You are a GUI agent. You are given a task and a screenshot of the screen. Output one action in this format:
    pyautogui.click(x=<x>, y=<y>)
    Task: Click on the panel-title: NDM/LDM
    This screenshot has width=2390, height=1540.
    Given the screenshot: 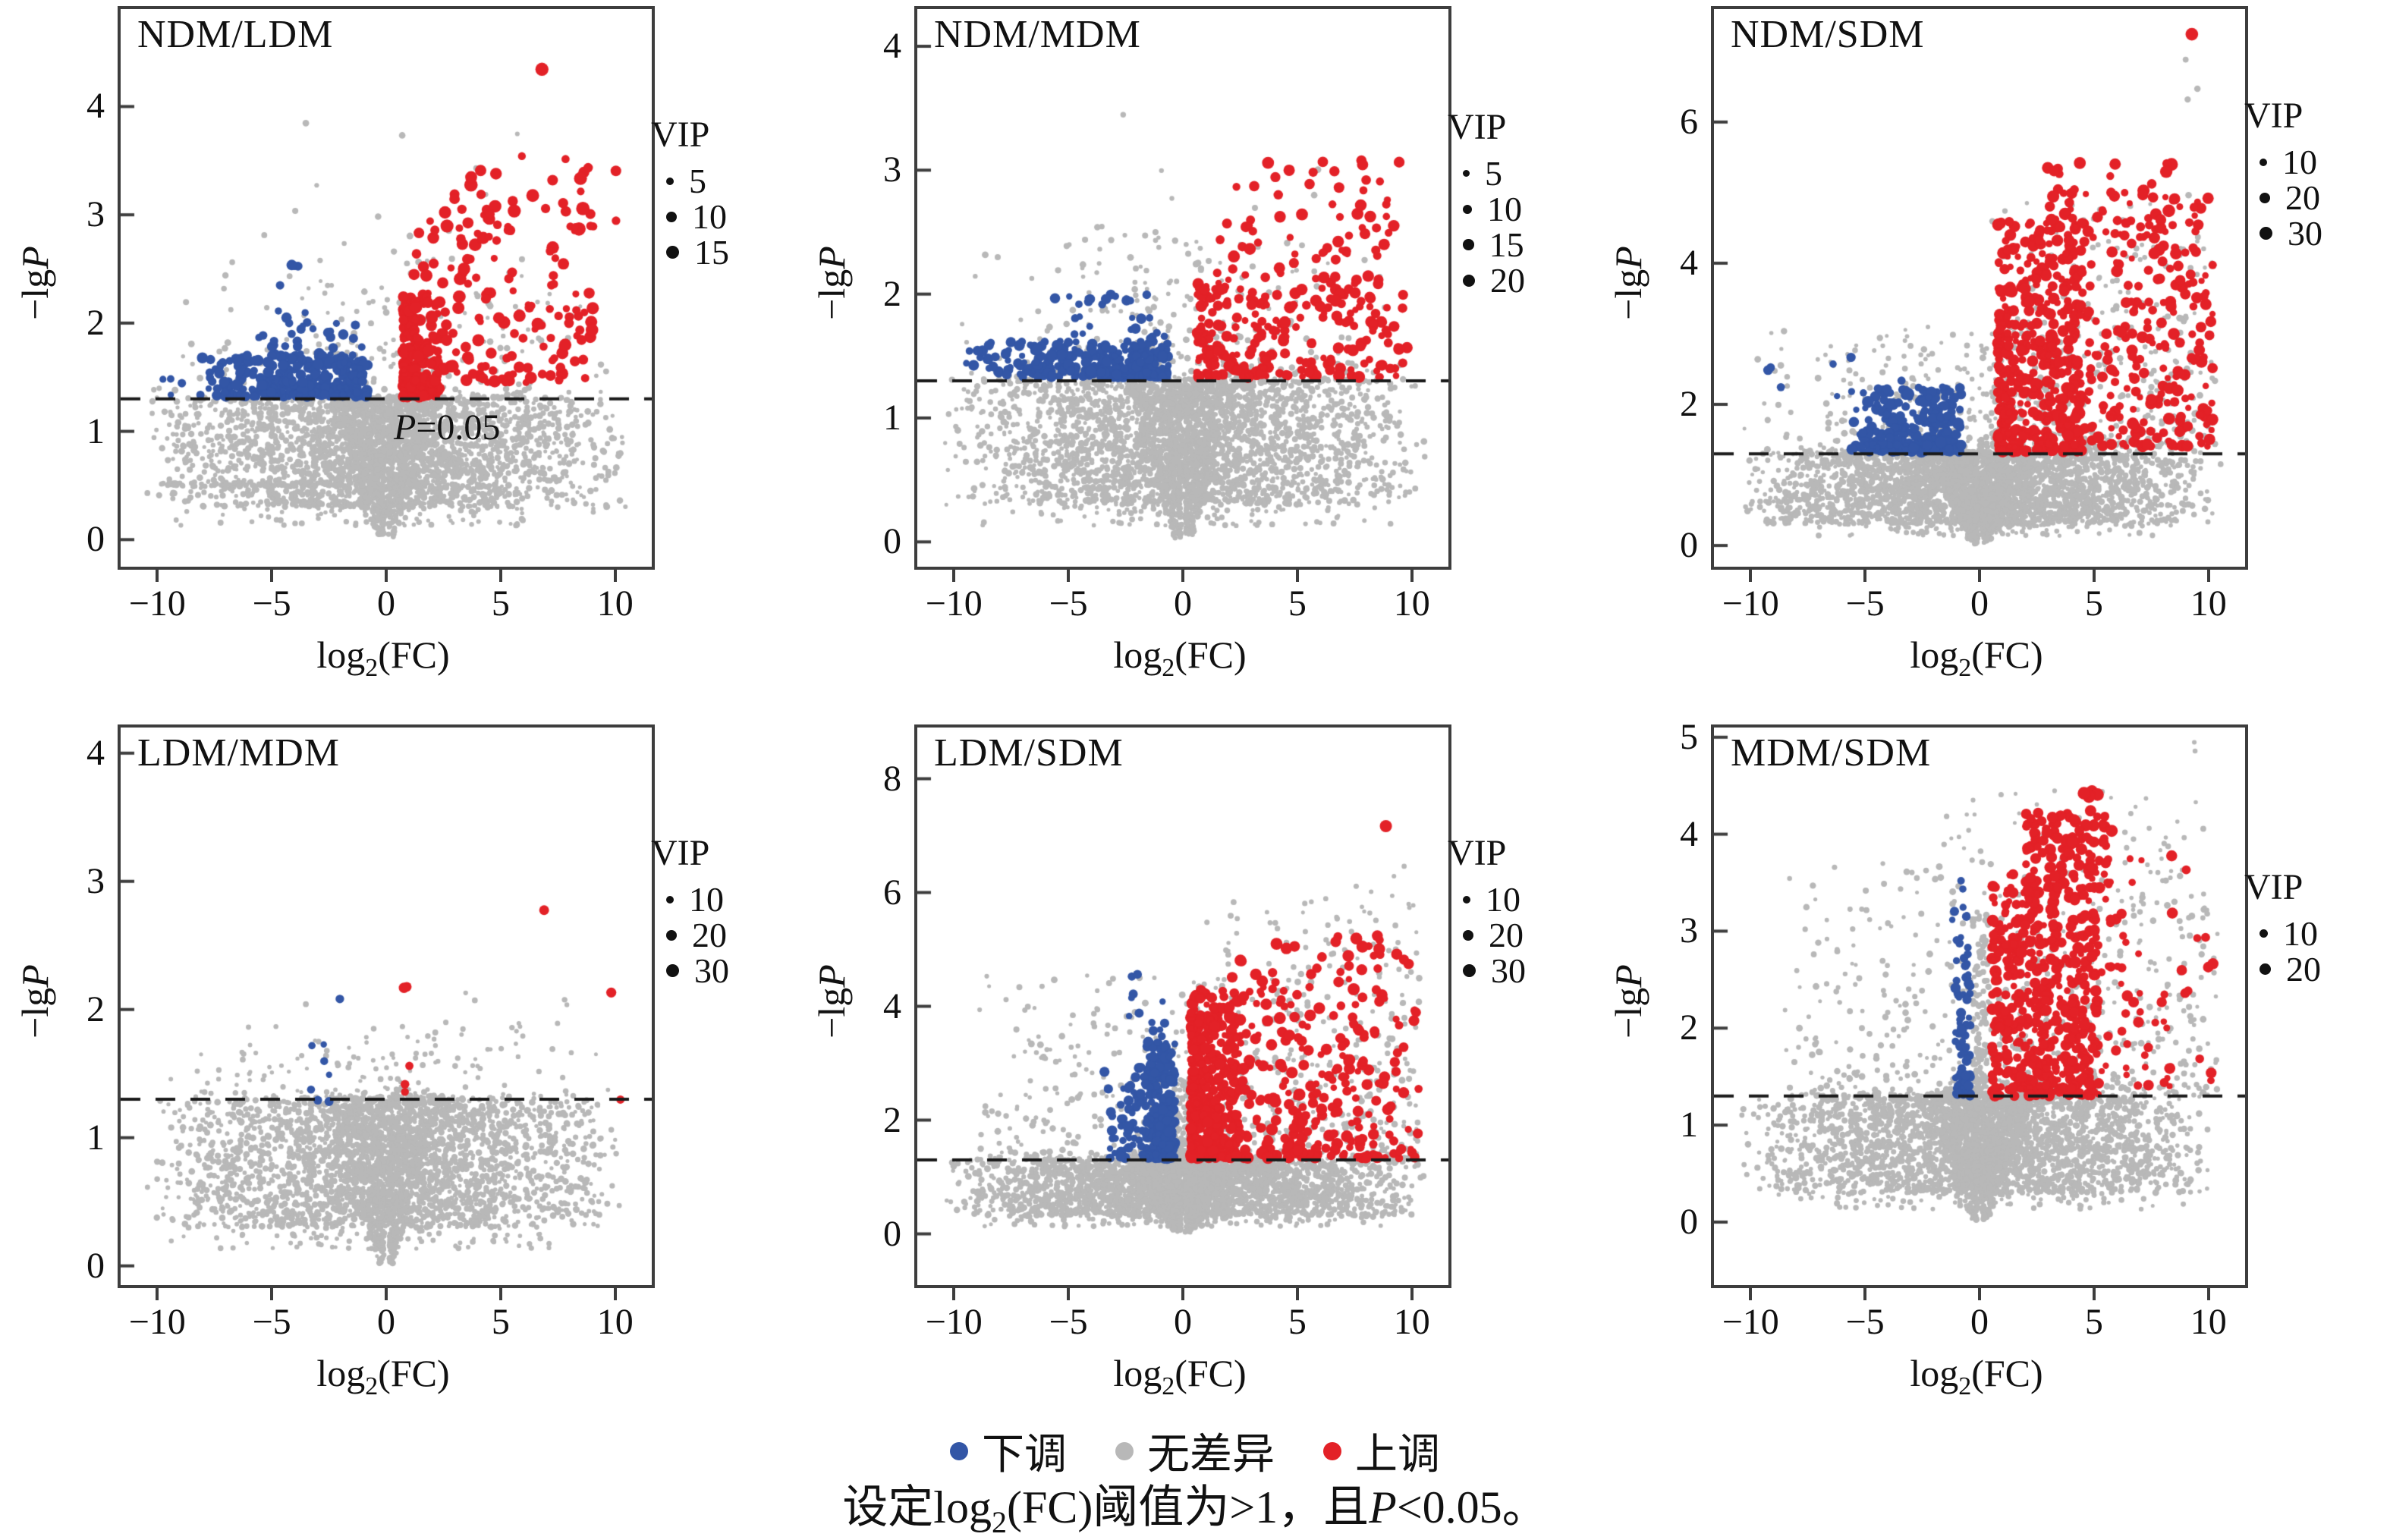 What is the action you would take?
    pyautogui.click(x=235, y=34)
    